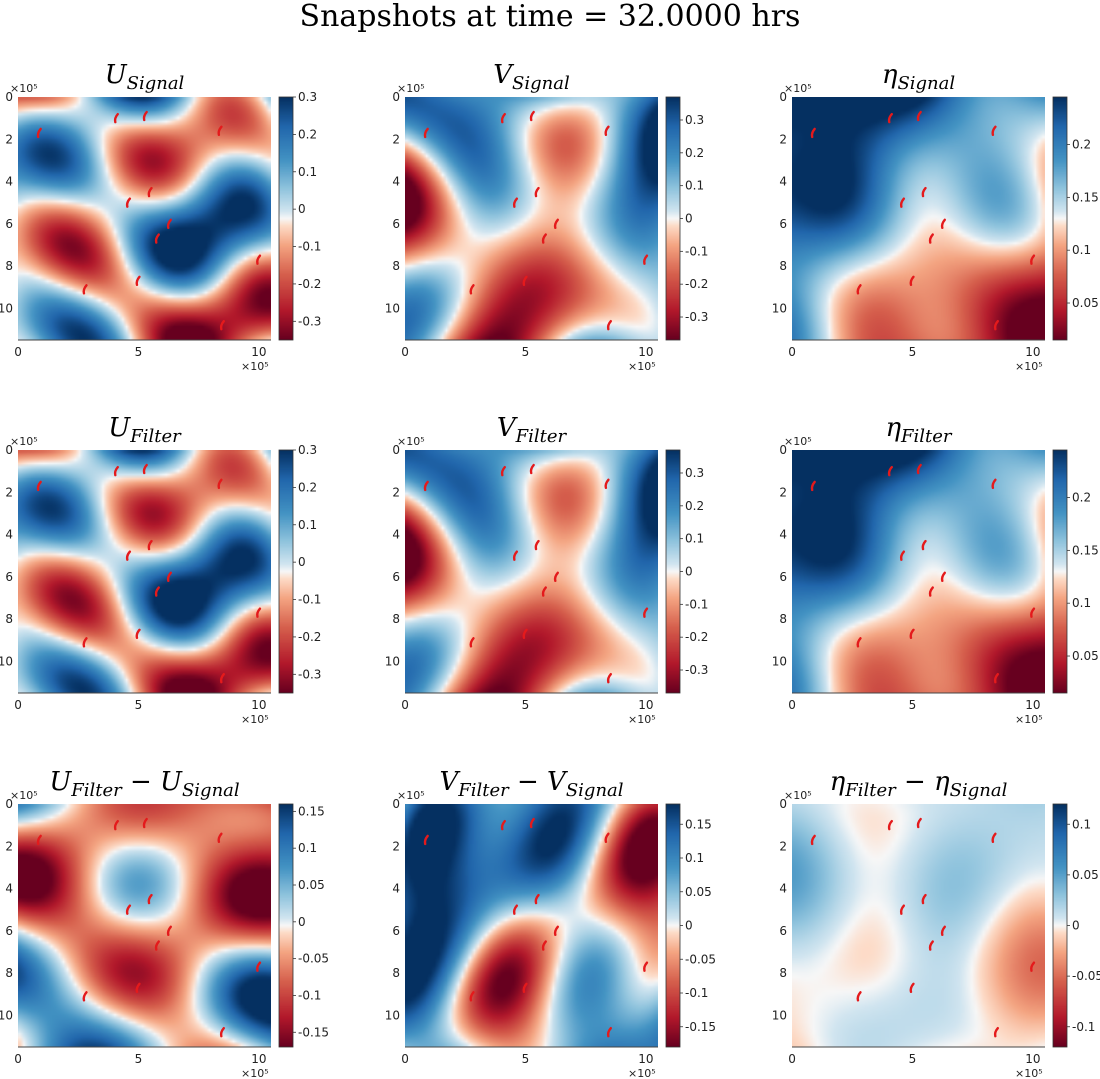 This screenshot has height=1079, width=1100. Describe the element at coordinates (309, 637) in the screenshot. I see `colorbar-tick-label: -0.2` at that location.